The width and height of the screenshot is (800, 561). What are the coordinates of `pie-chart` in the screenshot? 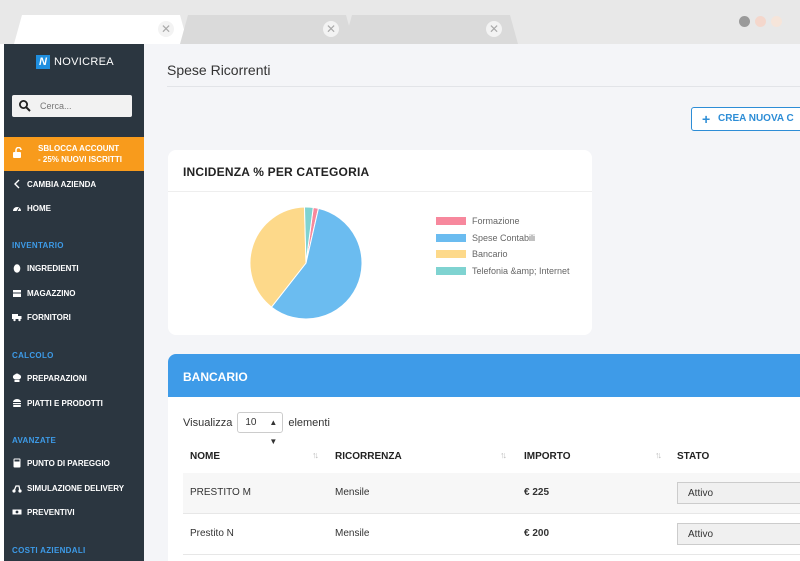 It's located at (306, 263).